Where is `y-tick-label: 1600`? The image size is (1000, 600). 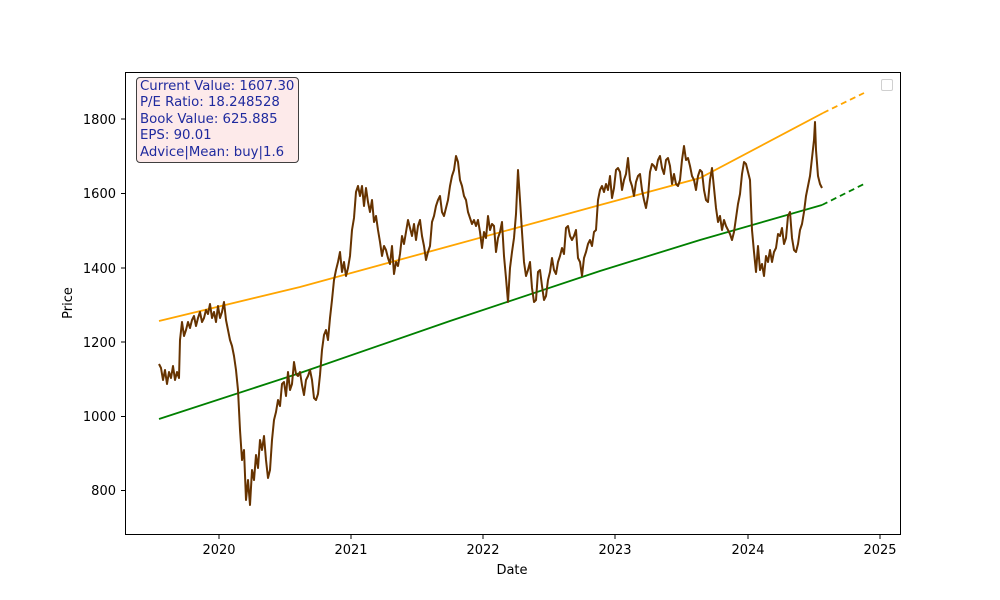 y-tick-label: 1600 is located at coordinates (99, 194).